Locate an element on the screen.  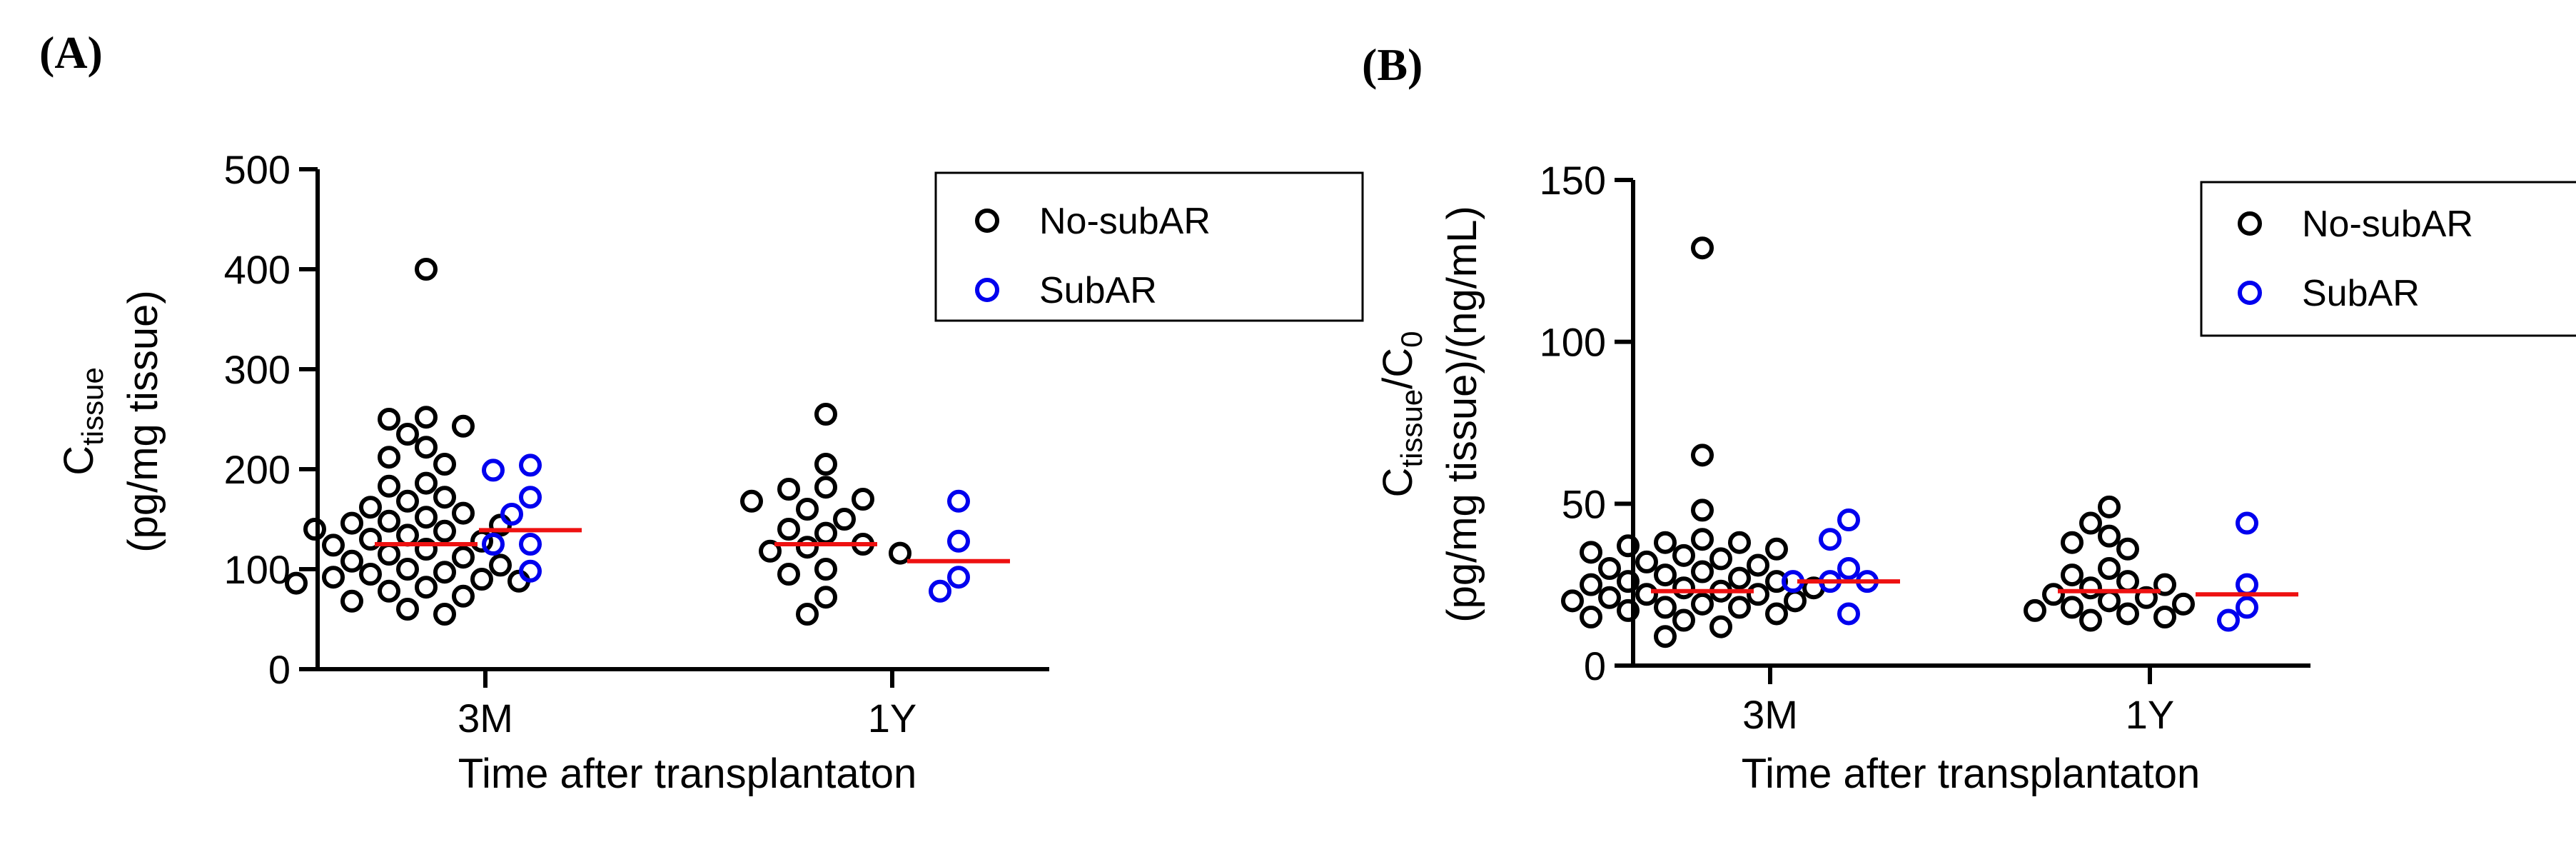
panel-a-y-axis-subtitle: (pg/mg tissue) is located at coordinates (143, 421).